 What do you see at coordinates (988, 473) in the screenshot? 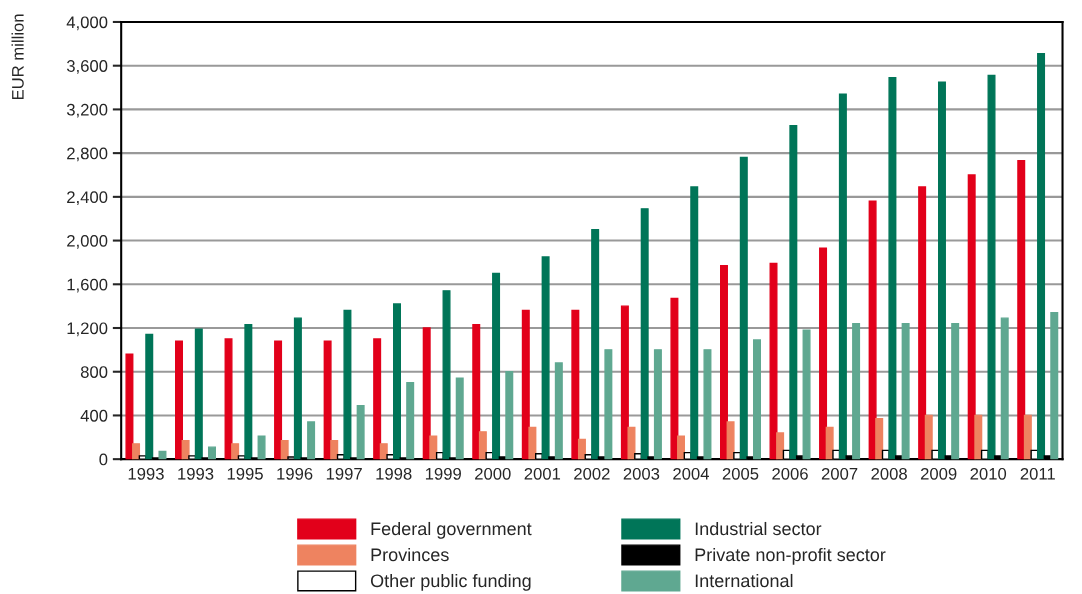
I see `x-tick-label: 2010` at bounding box center [988, 473].